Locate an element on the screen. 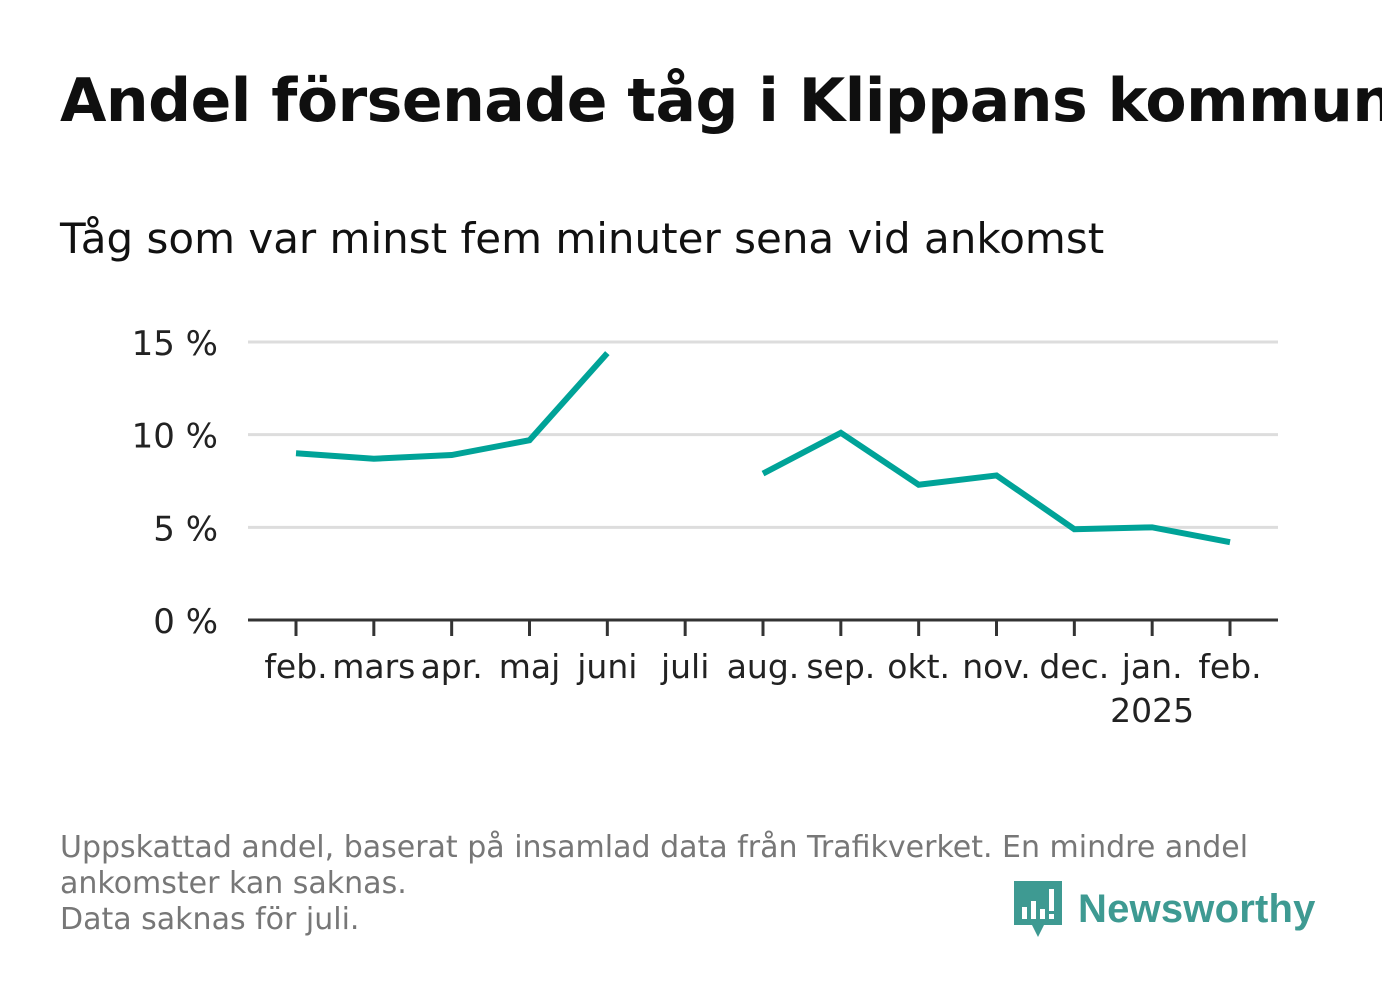  x-tick-label: maj is located at coordinates (530, 666).